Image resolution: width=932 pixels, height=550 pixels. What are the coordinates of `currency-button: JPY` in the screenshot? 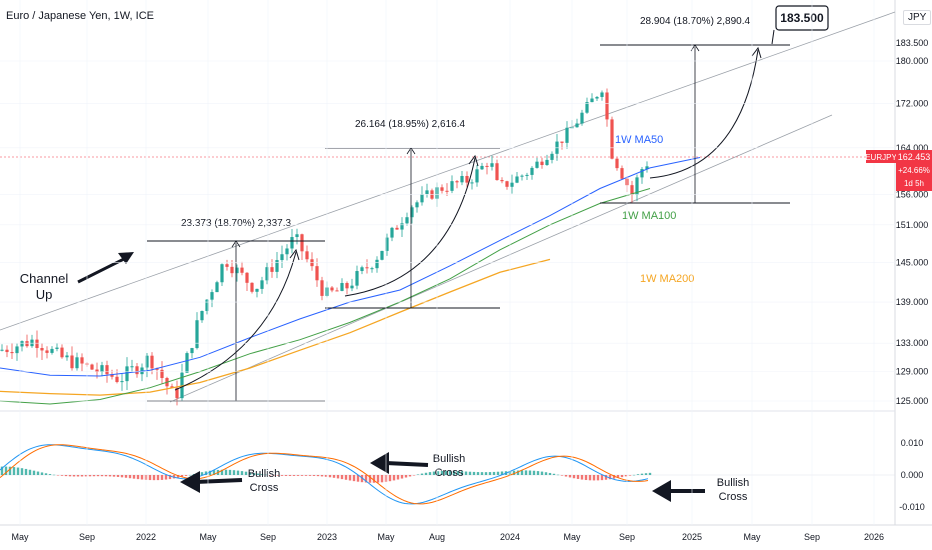 It's located at (917, 17).